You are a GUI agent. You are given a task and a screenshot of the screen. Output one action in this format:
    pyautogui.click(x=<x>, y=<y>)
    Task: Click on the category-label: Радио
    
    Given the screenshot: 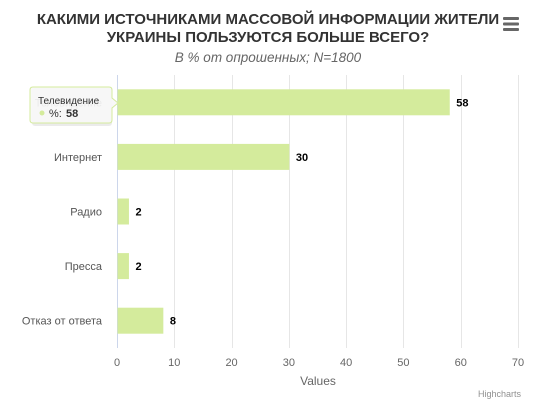 What is the action you would take?
    pyautogui.click(x=86, y=213)
    